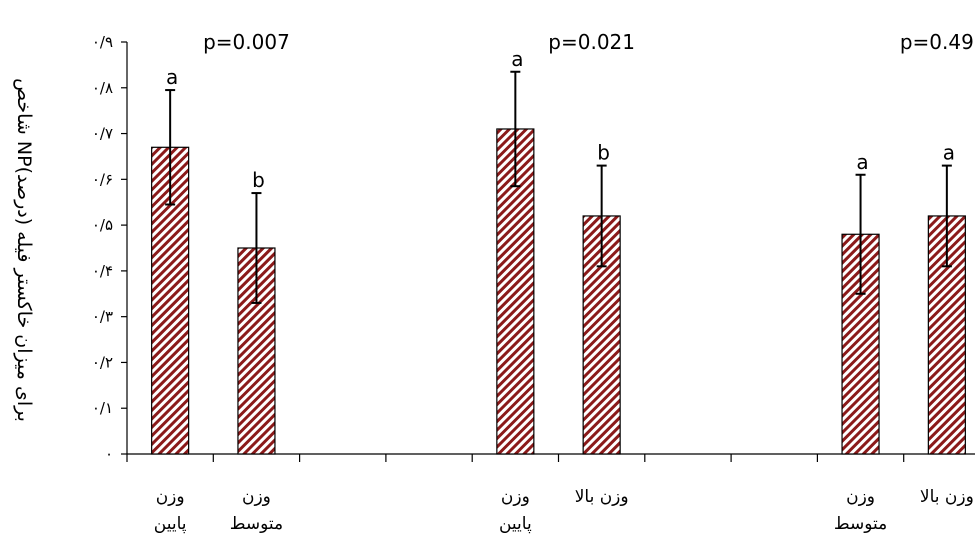  What do you see at coordinates (24, 250) in the screenshot?
I see `y-axis-label: شاخص NPبرای میزان خاکستر فیله (درصد)` at bounding box center [24, 250].